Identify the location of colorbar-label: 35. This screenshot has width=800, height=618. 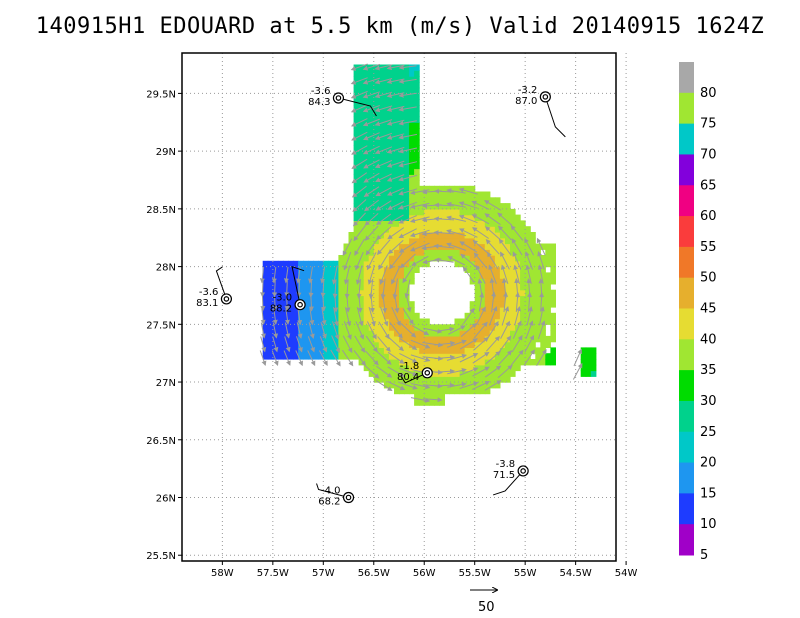
(708, 370).